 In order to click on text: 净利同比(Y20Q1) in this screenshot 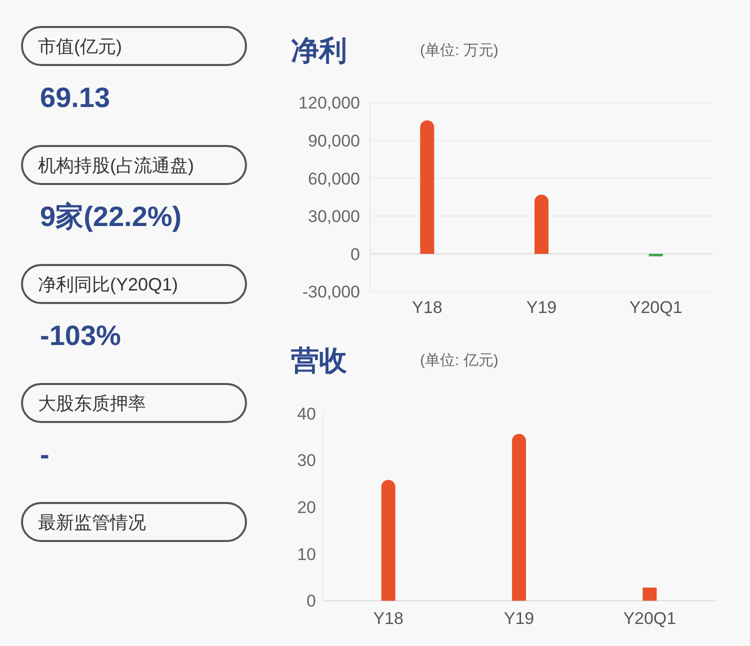, I will do `click(108, 284)`.